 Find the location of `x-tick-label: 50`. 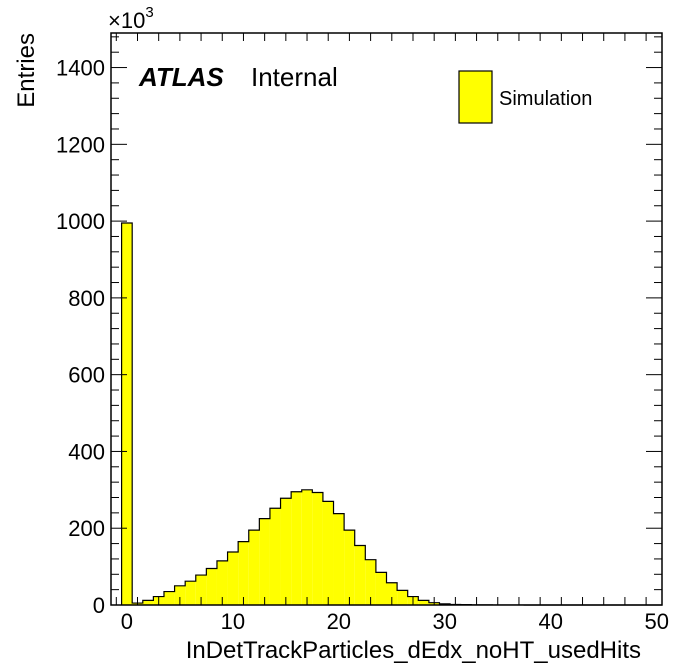

x-tick-label: 50 is located at coordinates (656, 621).